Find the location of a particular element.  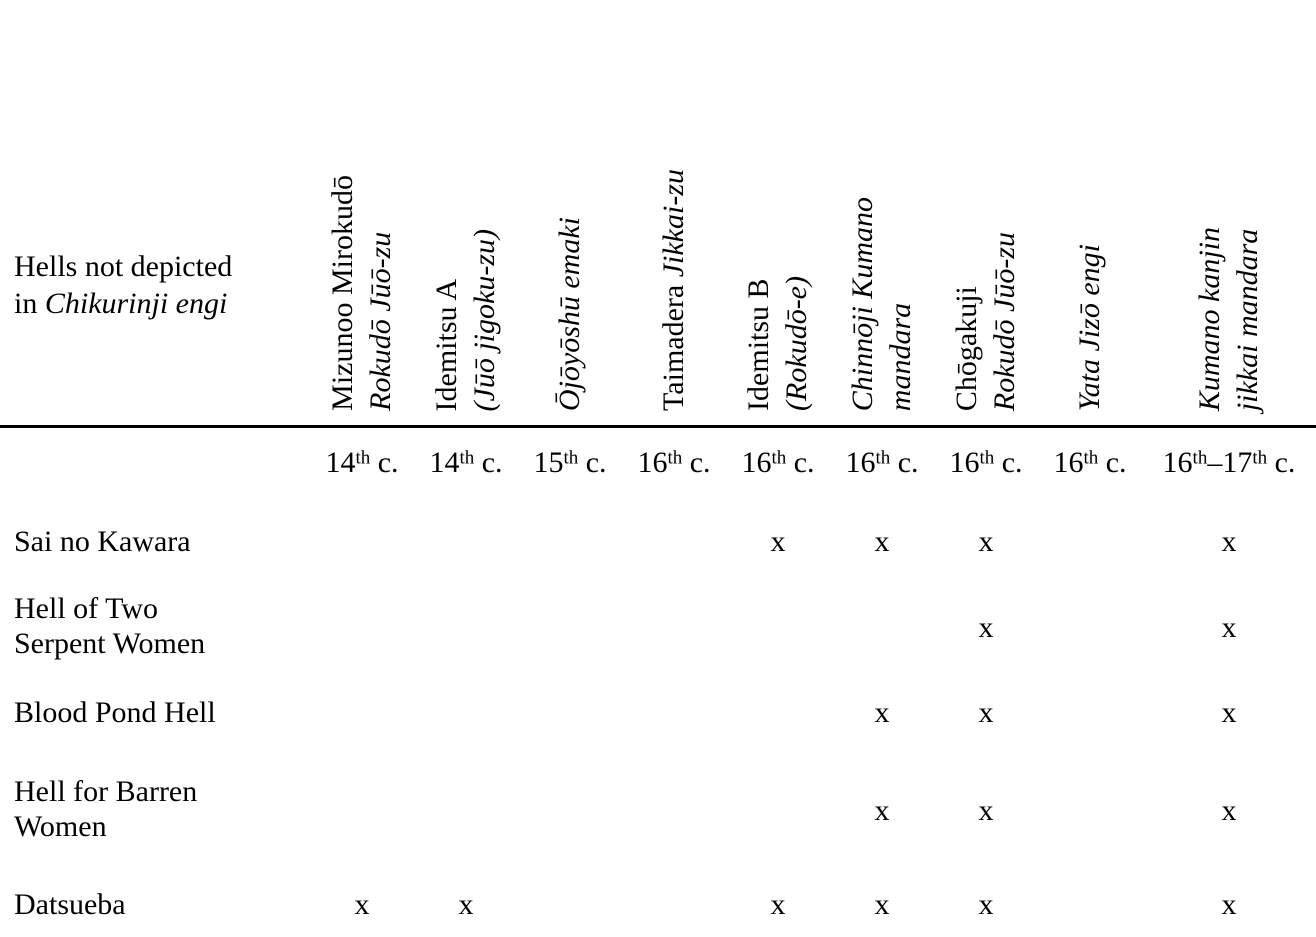

rotated-label: Mizunoo Mirokudō Rokudō Jūō-zu is located at coordinates (361, 293).